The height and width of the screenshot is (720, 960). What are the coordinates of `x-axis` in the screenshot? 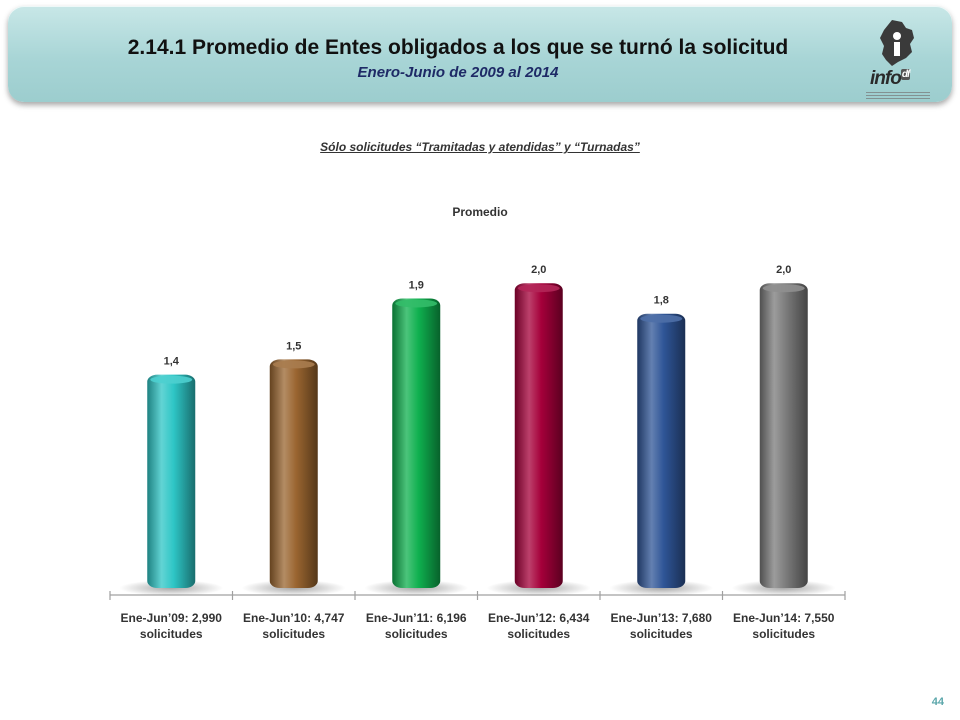 It's located at (477, 595).